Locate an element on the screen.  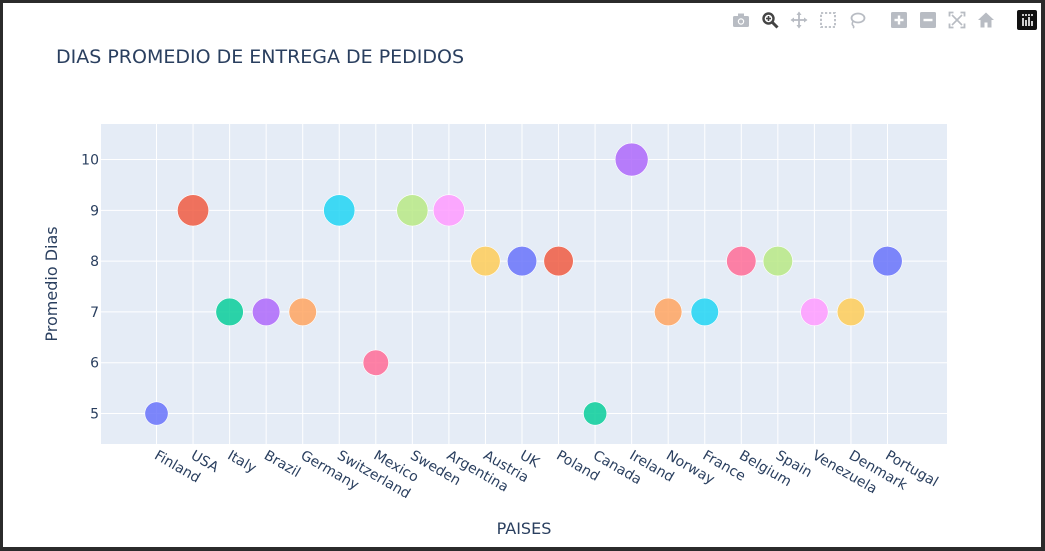
camera-icon is located at coordinates (741, 20).